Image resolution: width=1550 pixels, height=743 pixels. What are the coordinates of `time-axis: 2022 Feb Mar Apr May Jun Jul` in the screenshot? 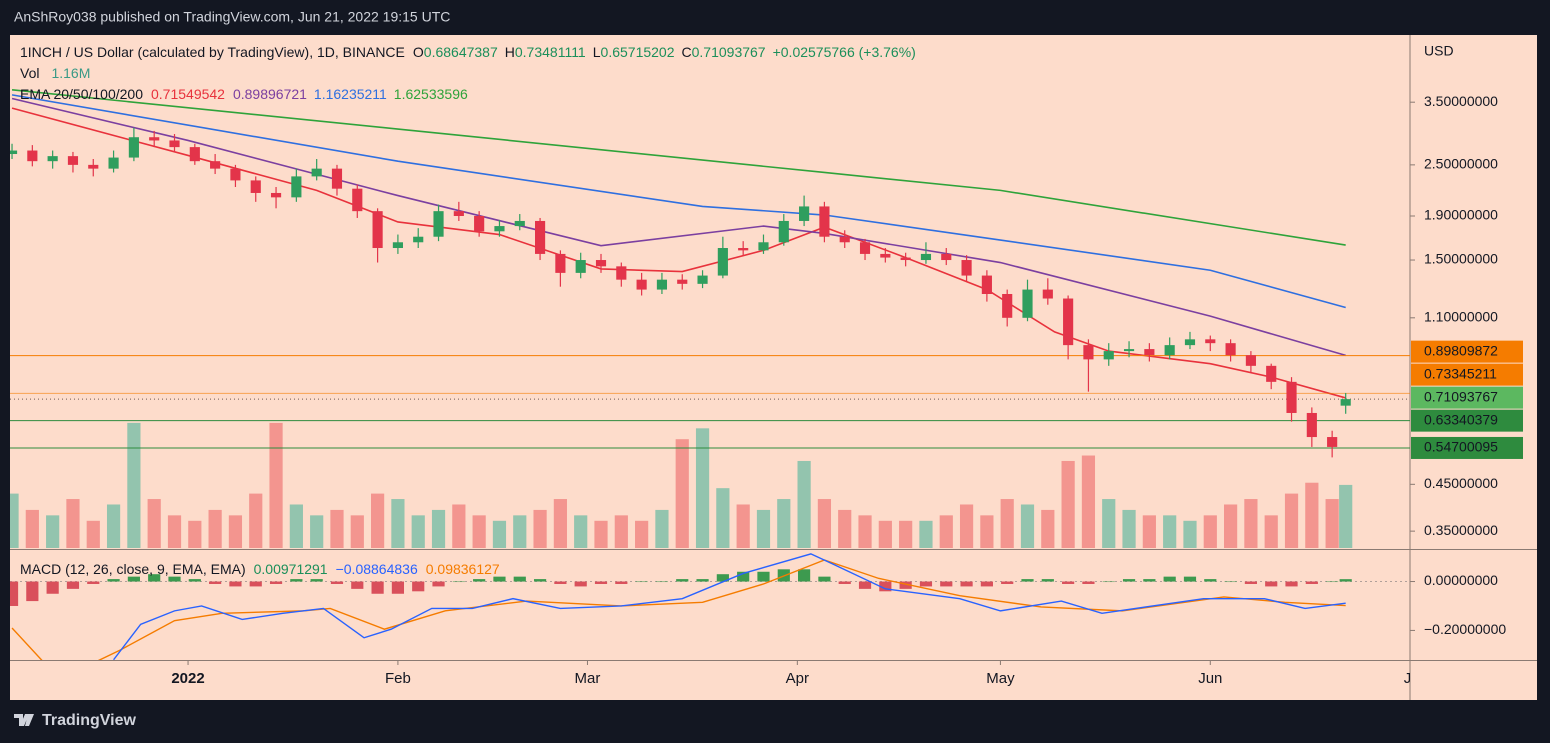 It's located at (790, 674).